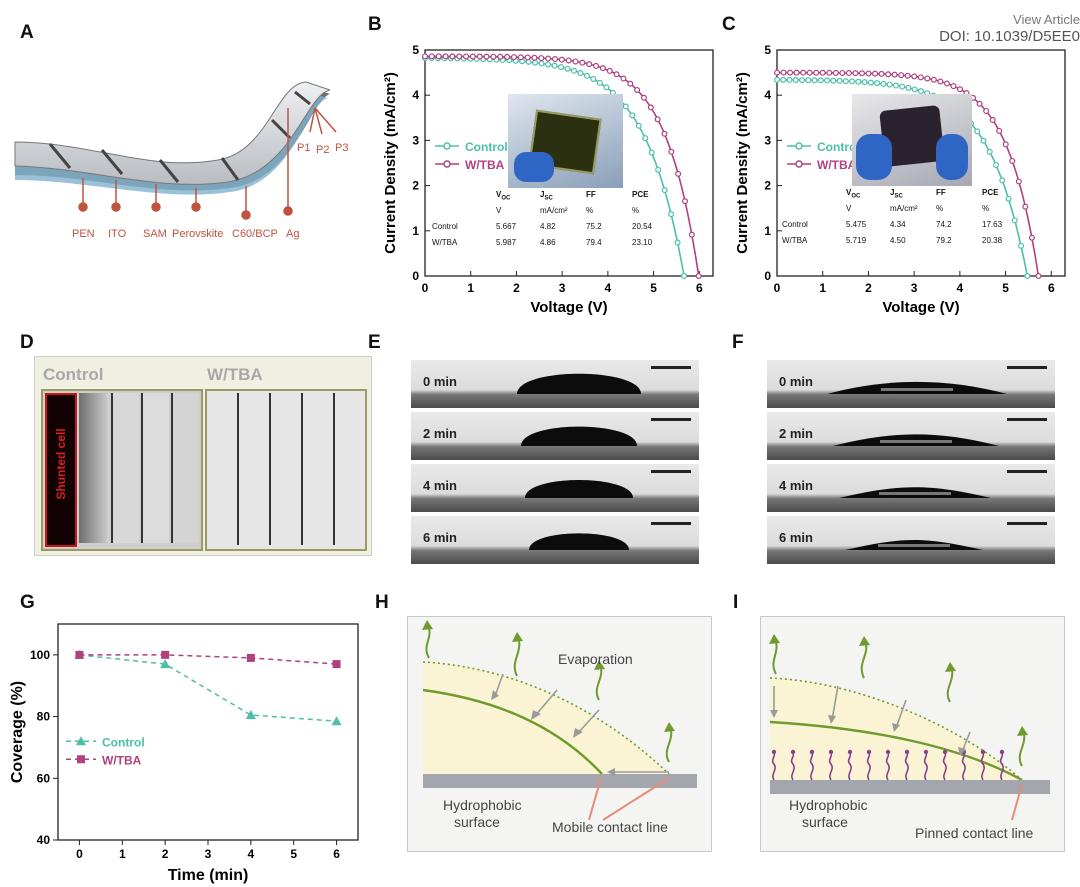 The image size is (1080, 887). I want to click on table-b-row-name: Control, so click(445, 226).